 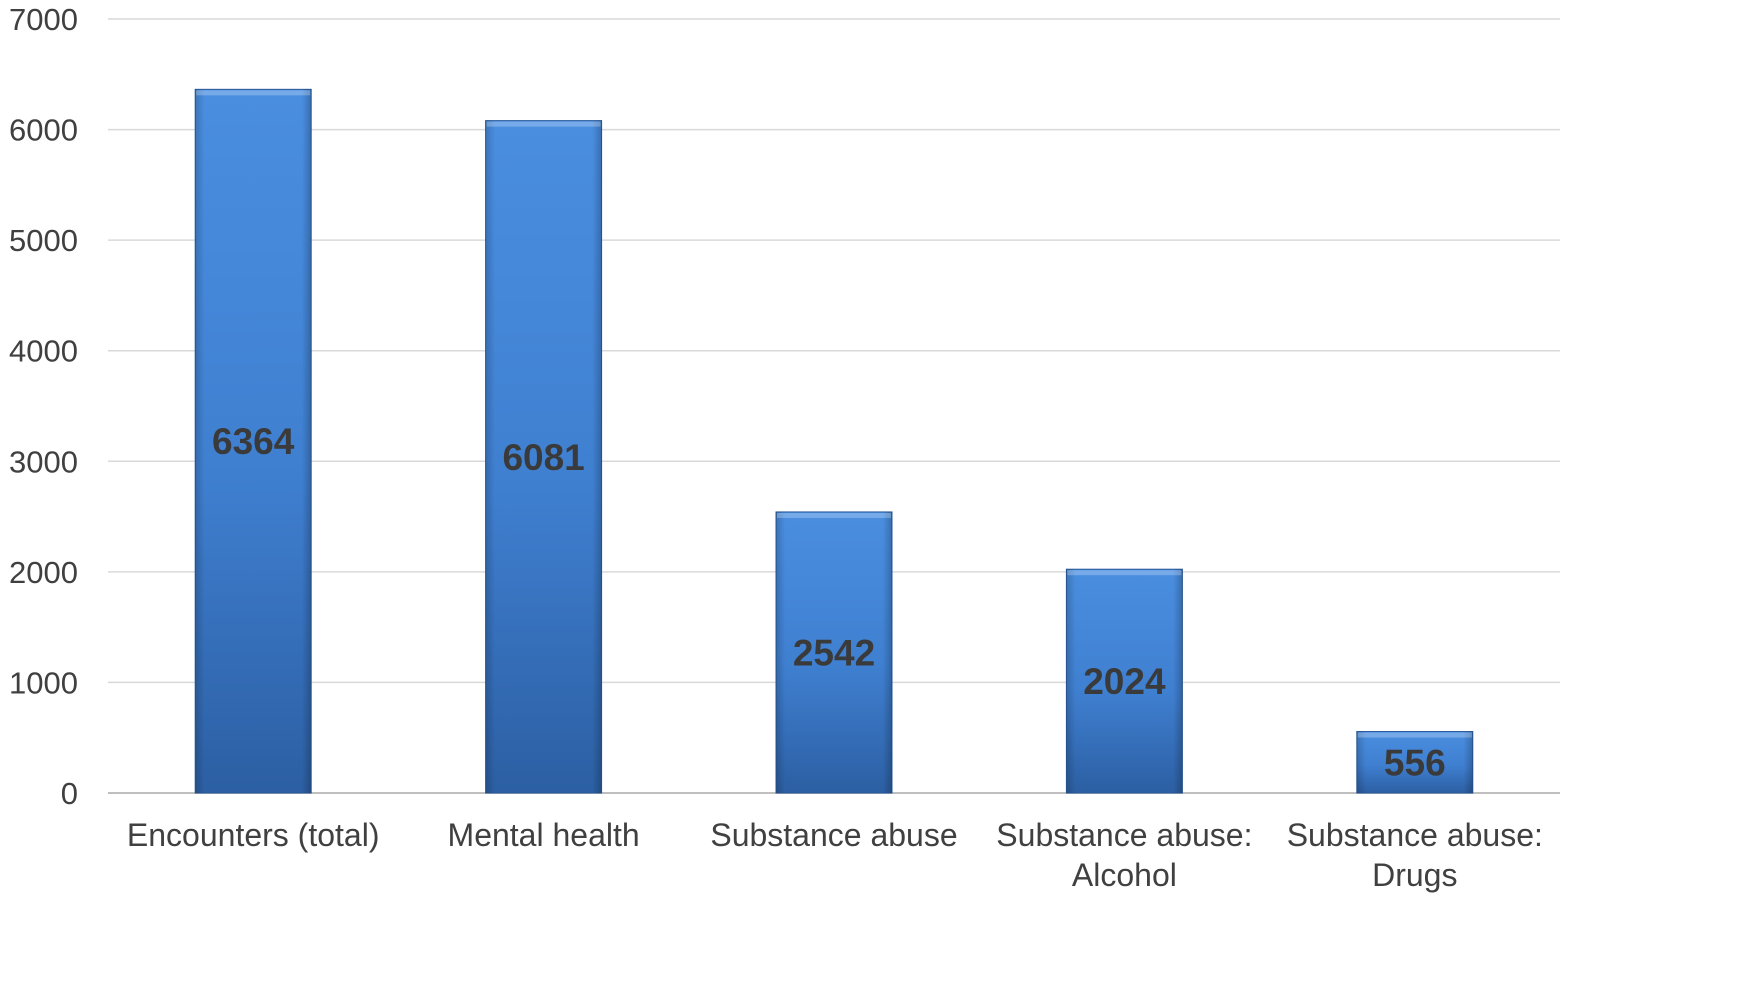 I want to click on x-category-label: Alcohol, so click(x=1124, y=875).